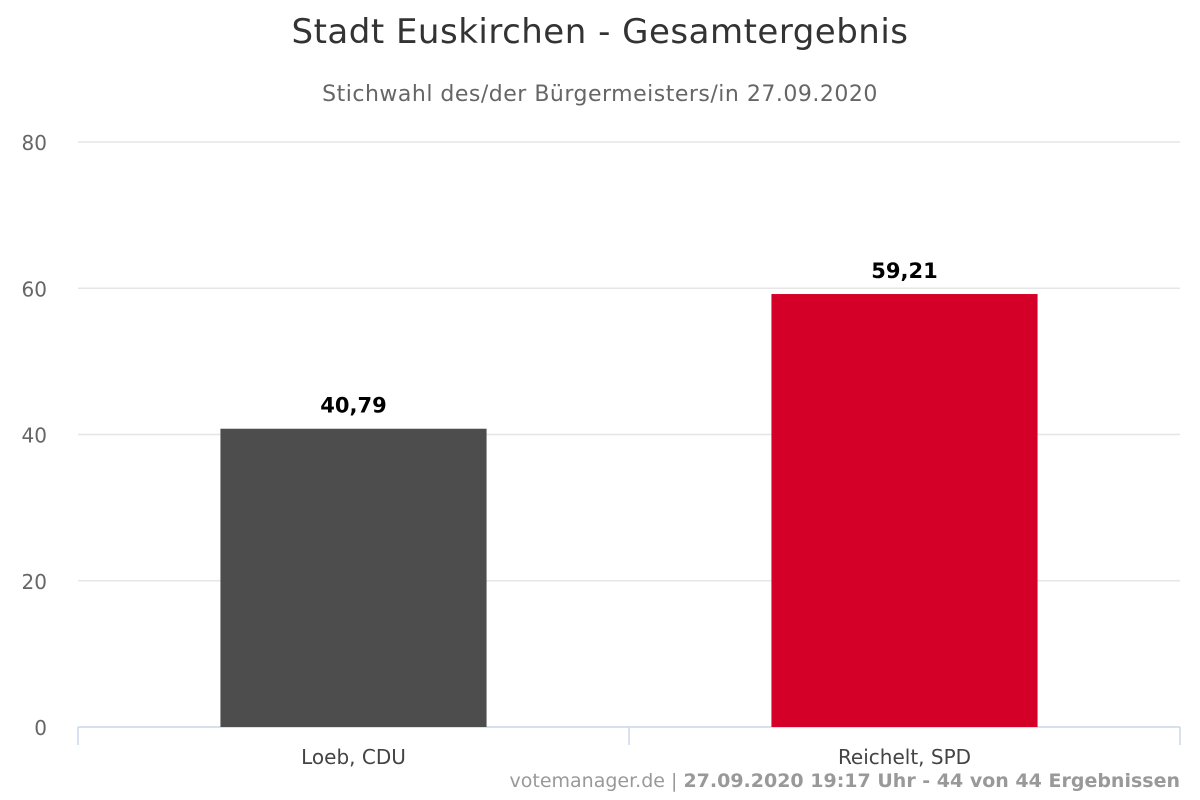  Describe the element at coordinates (904, 757) in the screenshot. I see `x-tick-label: Reichelt, SPD` at that location.